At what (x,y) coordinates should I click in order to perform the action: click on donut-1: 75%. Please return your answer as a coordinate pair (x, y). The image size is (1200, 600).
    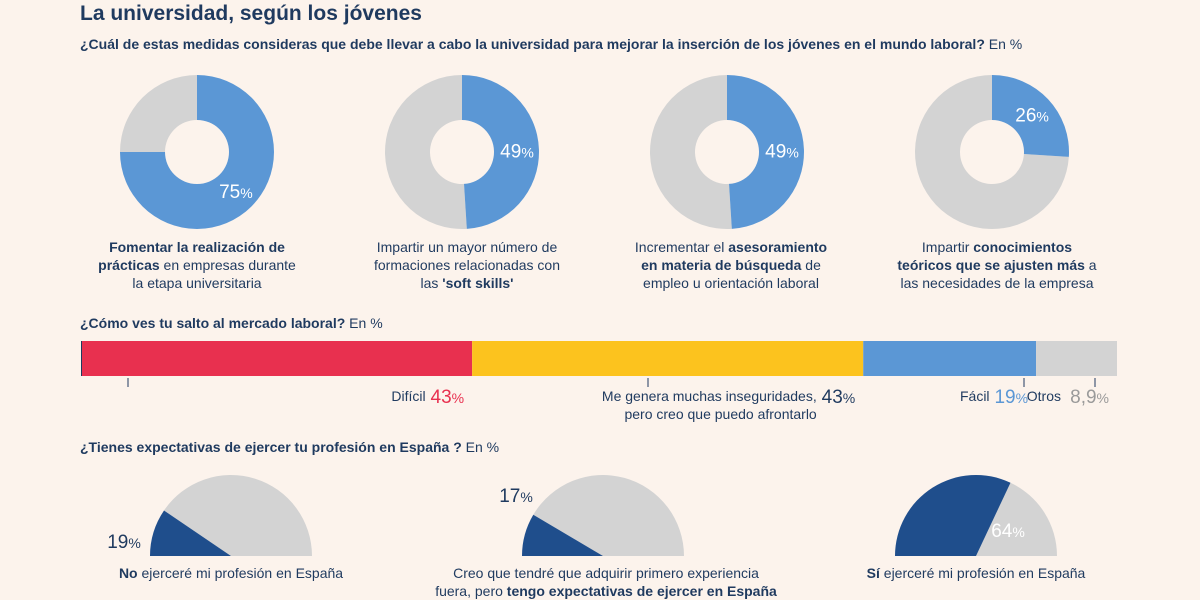
    Looking at the image, I should click on (197, 152).